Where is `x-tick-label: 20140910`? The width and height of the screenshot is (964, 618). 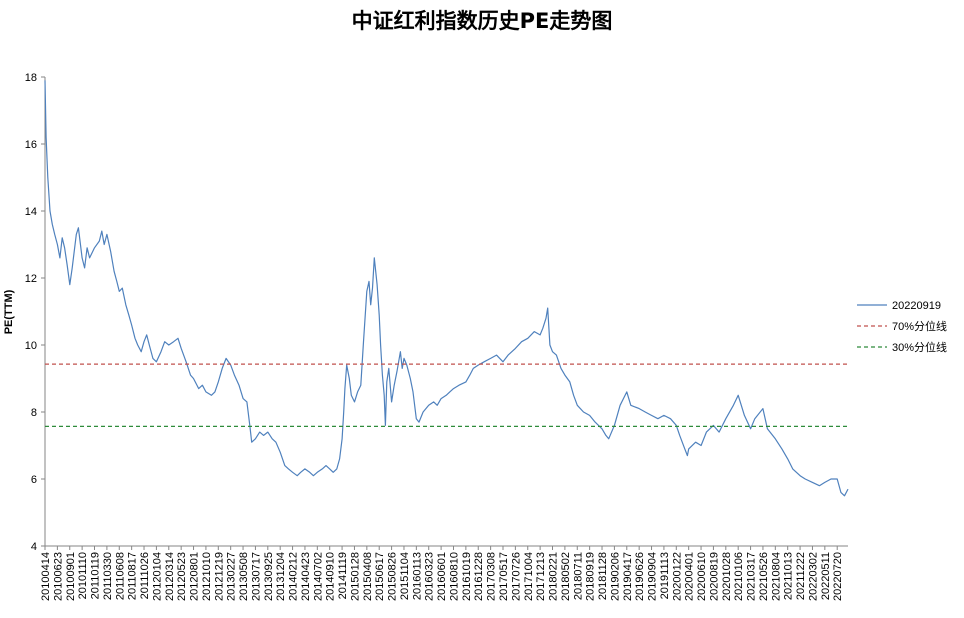
x-tick-label: 20140910 is located at coordinates (331, 576).